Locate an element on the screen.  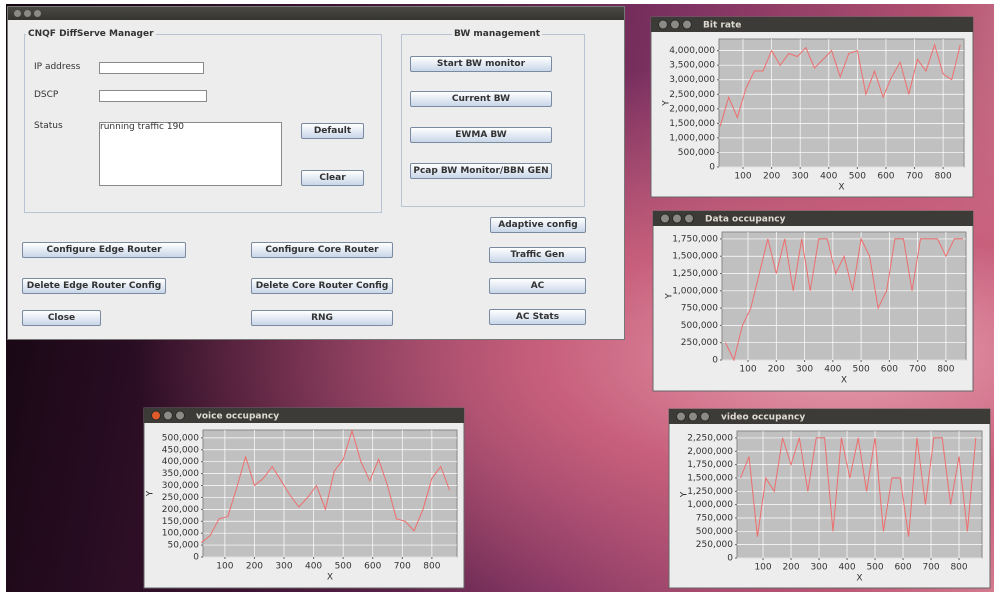
button: EWMA BW is located at coordinates (481, 135).